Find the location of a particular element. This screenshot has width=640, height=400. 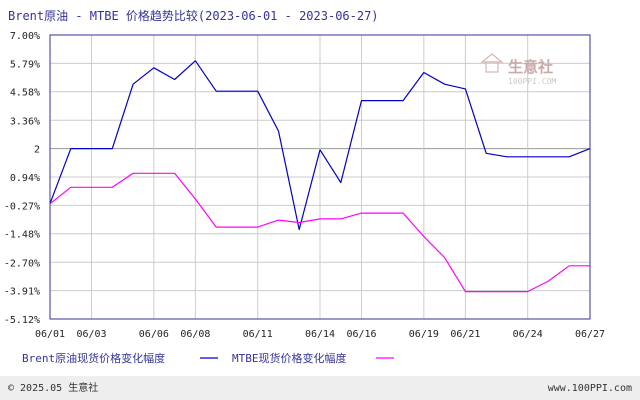

watermark-brand: 生意社 is located at coordinates (530, 67).